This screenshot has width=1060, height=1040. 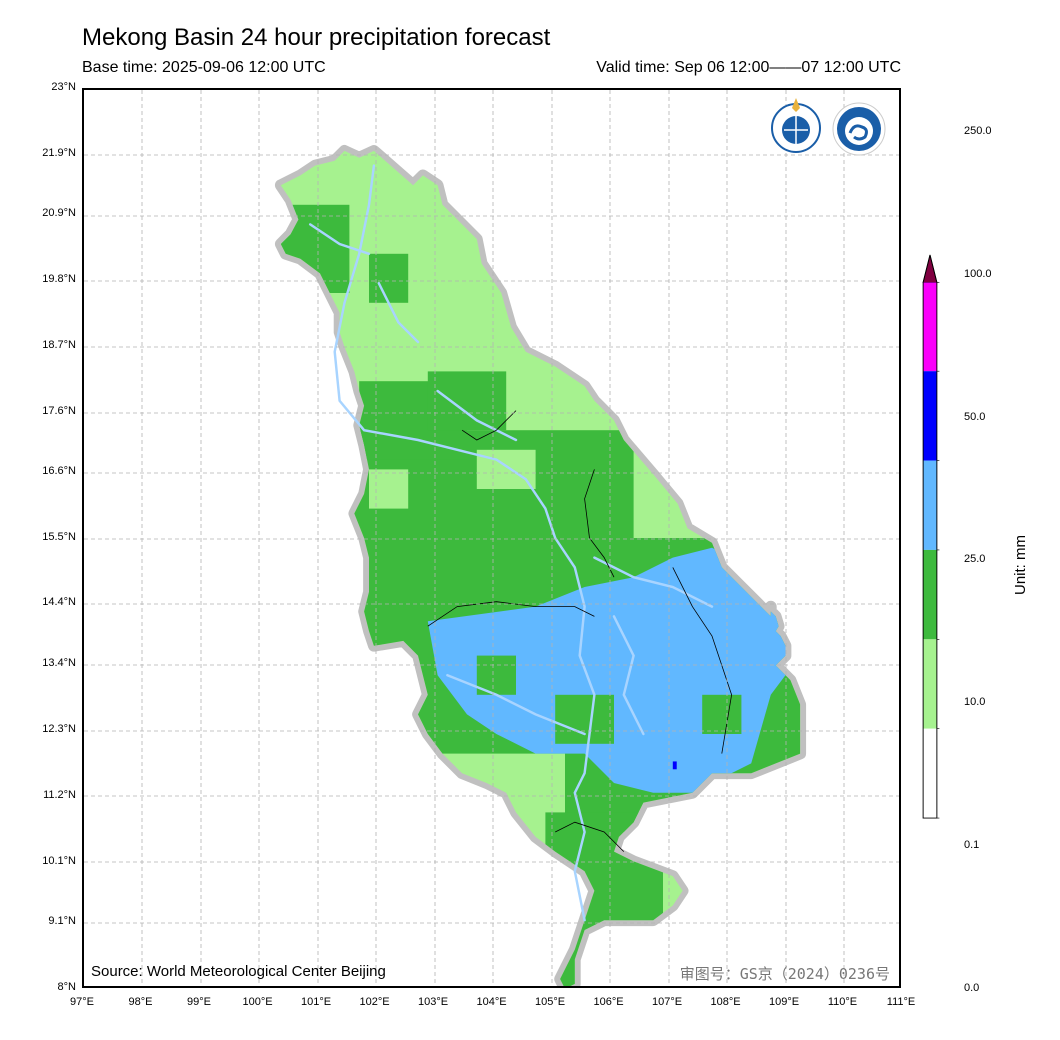 I want to click on colorbar-level-label: 100.0, so click(x=978, y=274).